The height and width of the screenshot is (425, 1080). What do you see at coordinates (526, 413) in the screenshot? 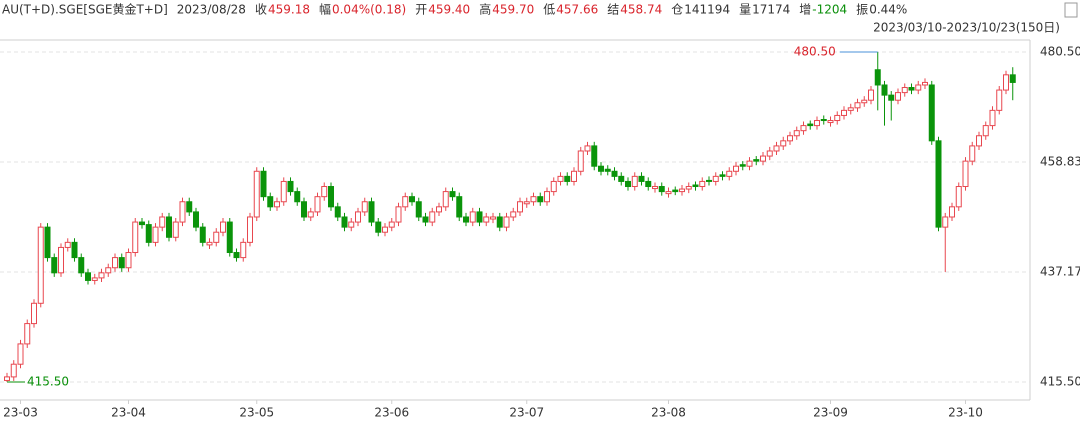
I see `x-tick-label: 23-07` at bounding box center [526, 413].